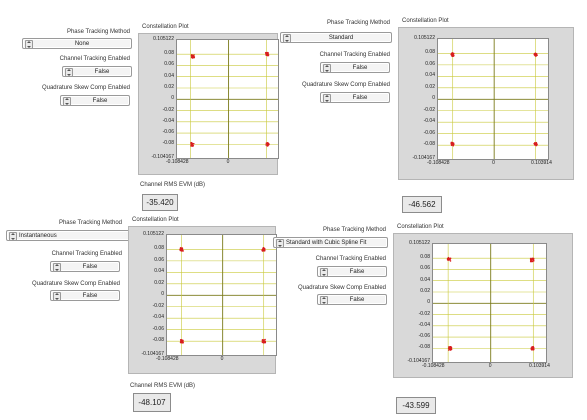 The width and height of the screenshot is (587, 420). Describe the element at coordinates (422, 204) in the screenshot. I see `channel-rms-evm-value: -46.562` at that location.